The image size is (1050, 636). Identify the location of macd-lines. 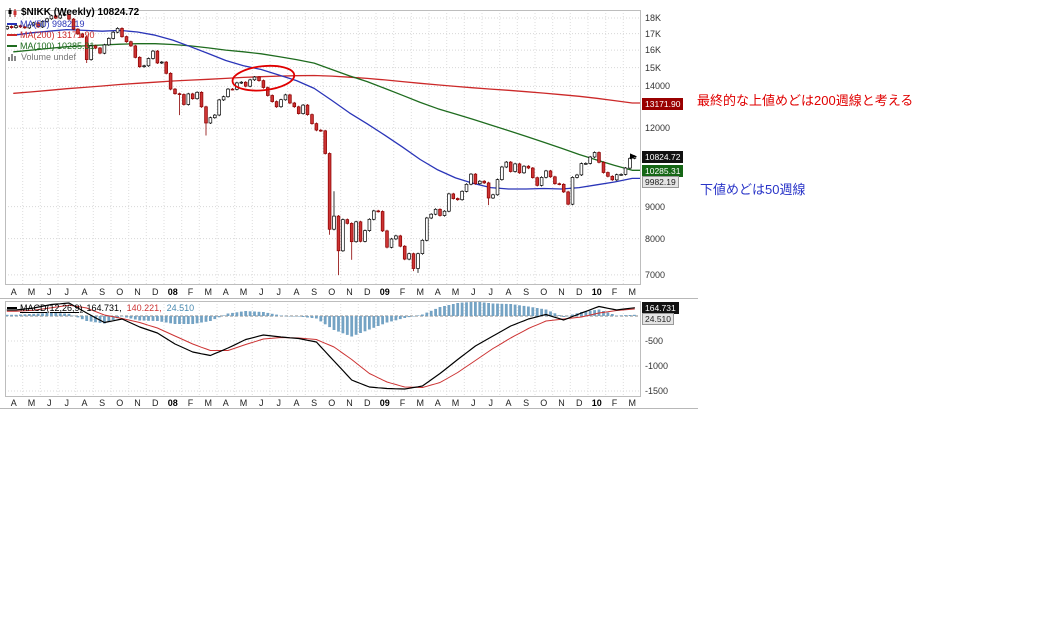
(321, 346).